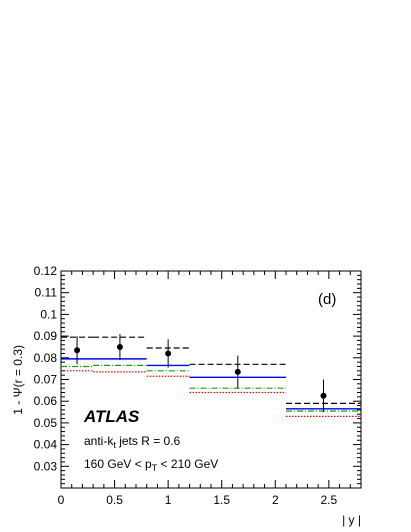 This screenshot has height=532, width=411. I want to click on pt-label: 160 GeV < pT < 210 GeV, so click(151, 465).